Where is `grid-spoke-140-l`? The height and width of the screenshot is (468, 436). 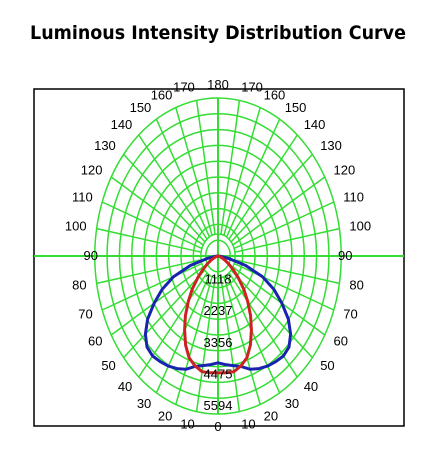
grid-spoke-140-l is located at coordinates (173, 187).